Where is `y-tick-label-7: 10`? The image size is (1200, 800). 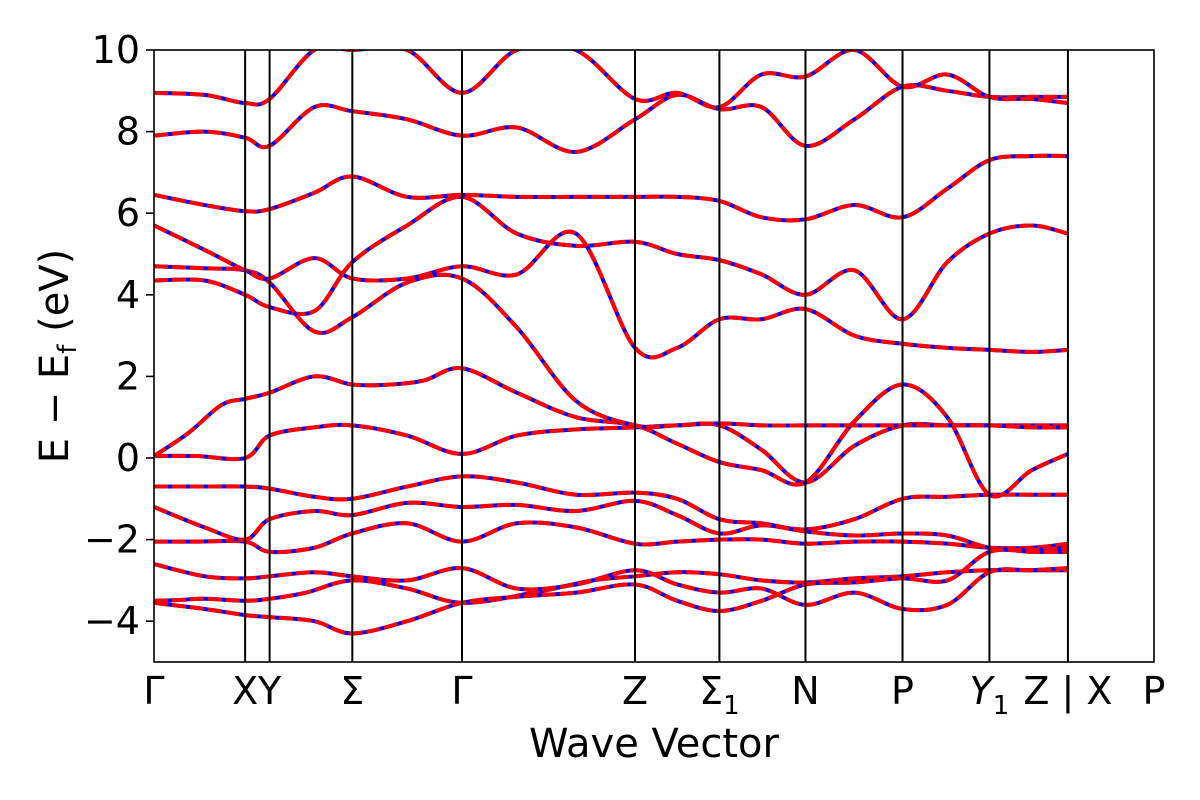
y-tick-label-7: 10 is located at coordinates (116, 50).